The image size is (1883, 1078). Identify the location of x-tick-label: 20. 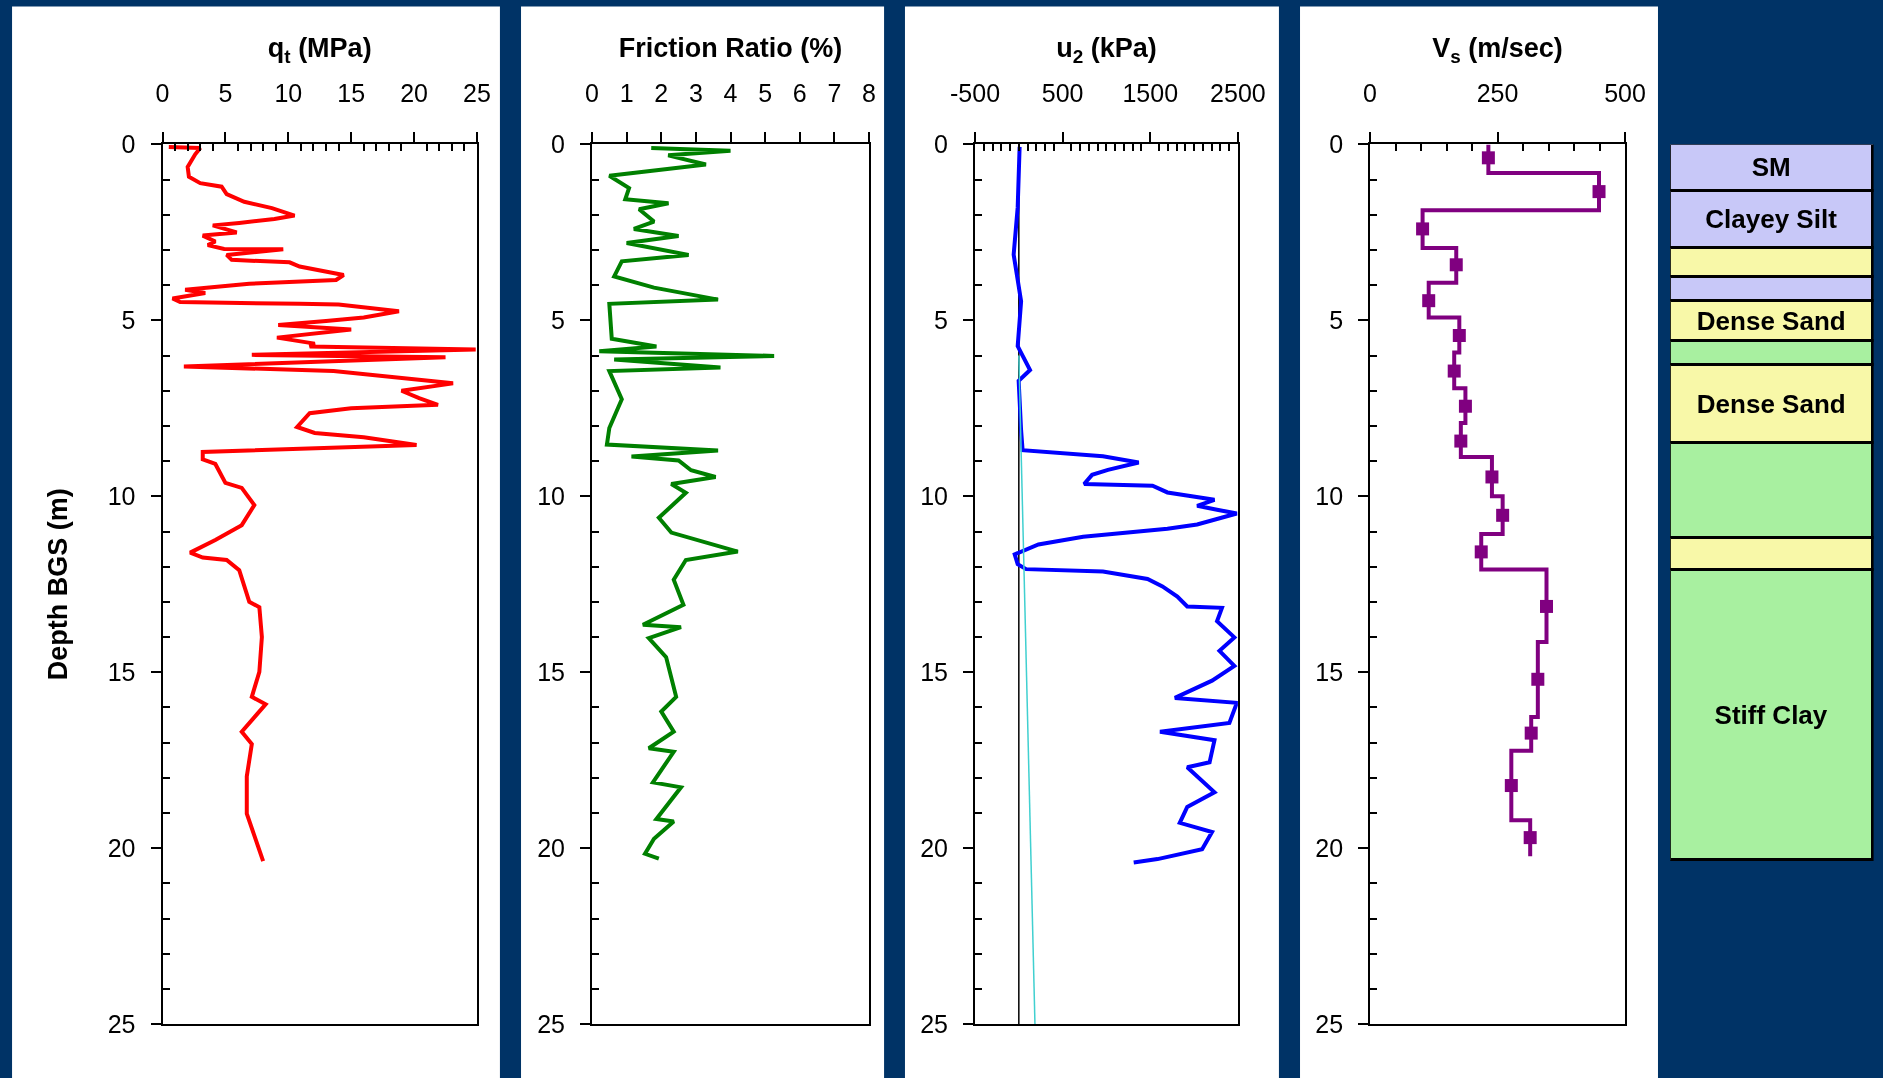
(414, 93).